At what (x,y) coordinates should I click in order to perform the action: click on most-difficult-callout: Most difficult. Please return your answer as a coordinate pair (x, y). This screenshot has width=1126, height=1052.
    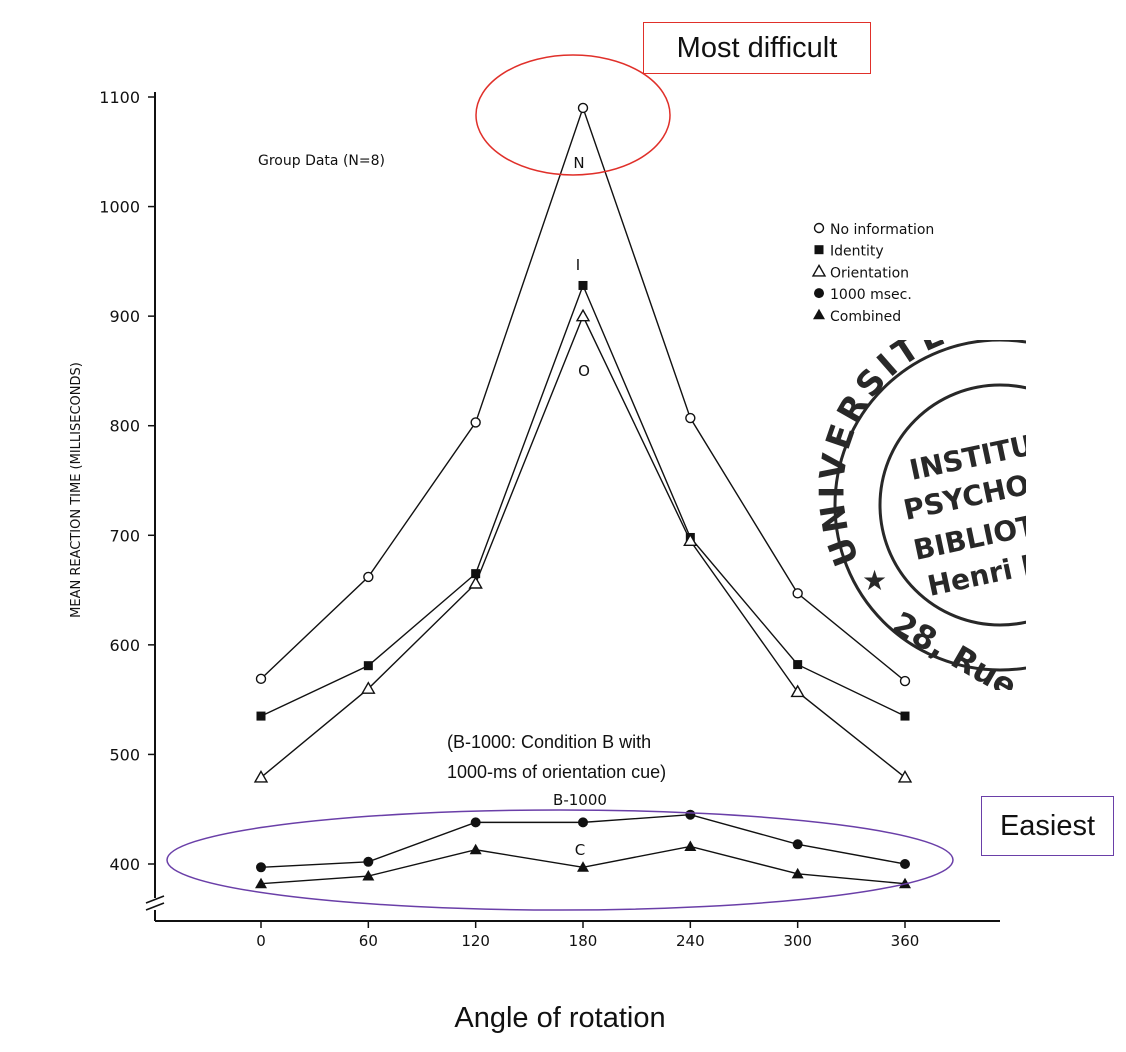
    Looking at the image, I should click on (757, 48).